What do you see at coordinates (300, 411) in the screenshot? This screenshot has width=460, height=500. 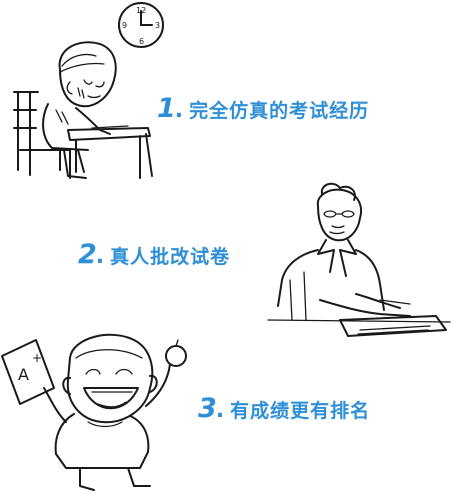 I see `feature-3-label: 有成绩更有排名` at bounding box center [300, 411].